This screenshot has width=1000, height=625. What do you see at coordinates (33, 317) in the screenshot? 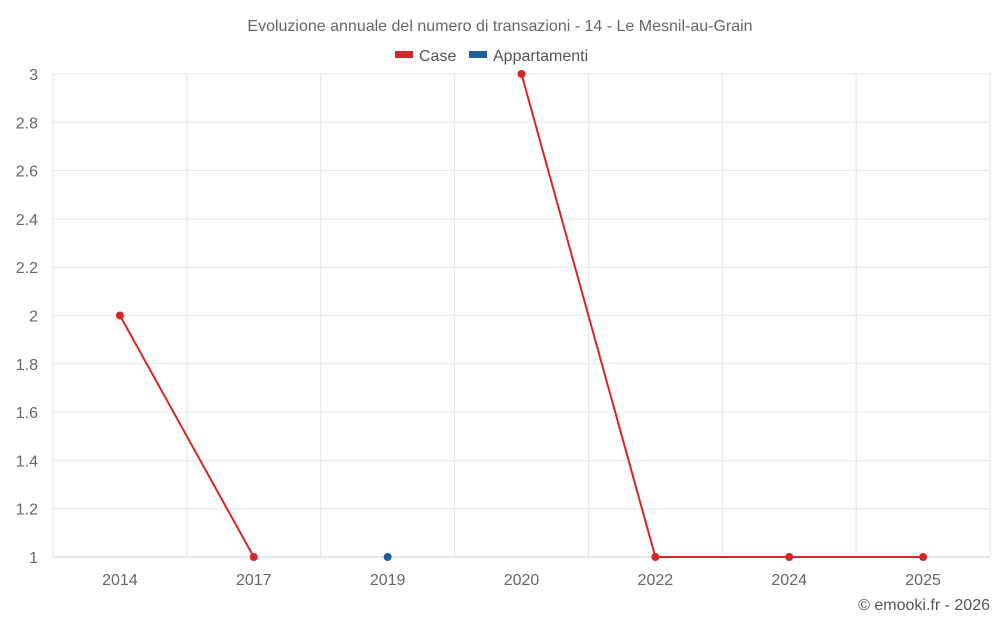
I see `y-tick-label: 2` at bounding box center [33, 317].